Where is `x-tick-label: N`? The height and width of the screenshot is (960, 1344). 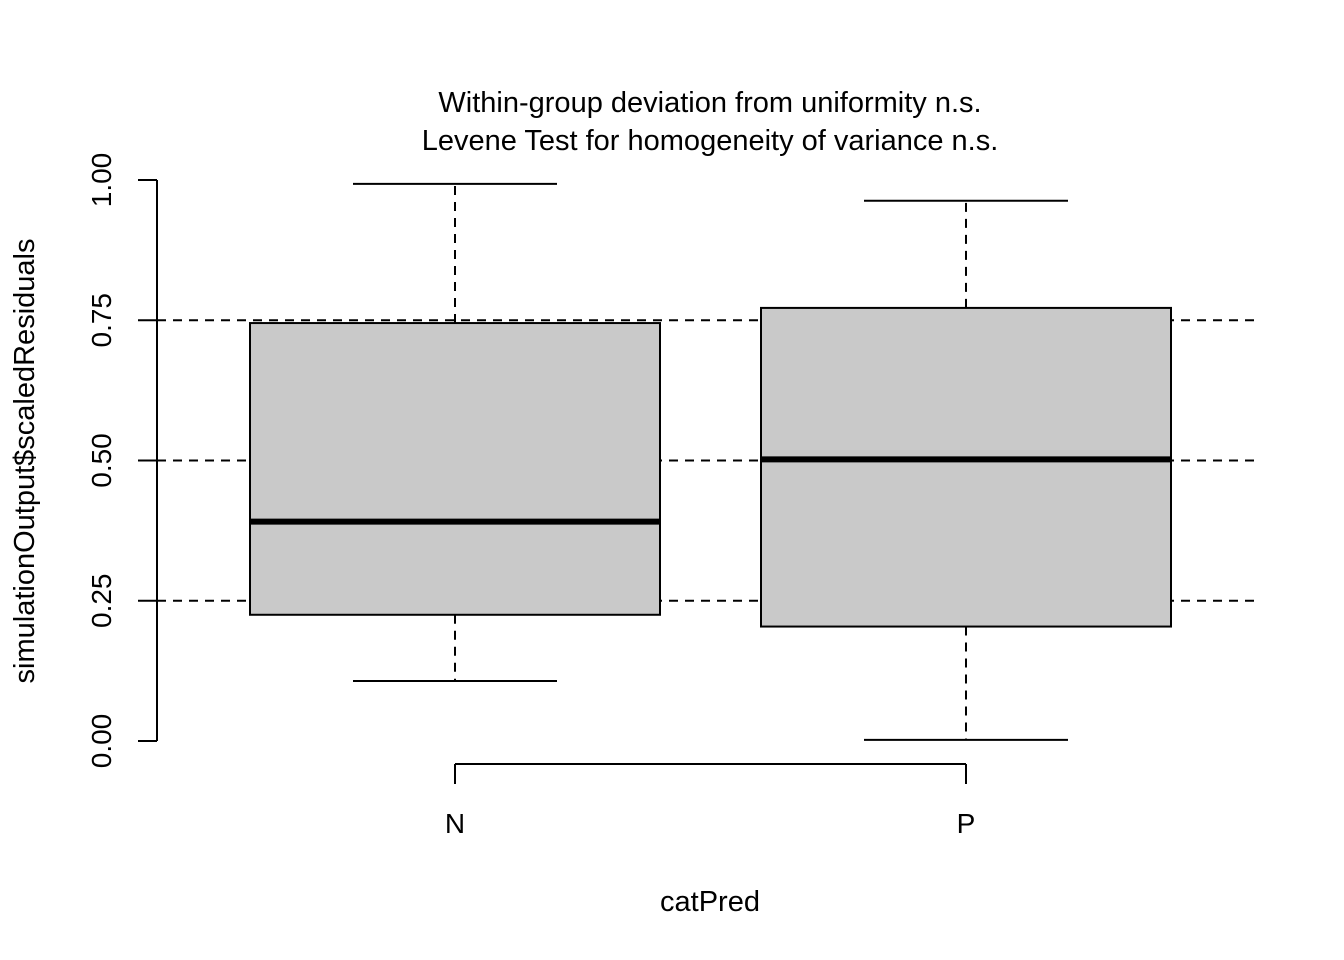 x-tick-label: N is located at coordinates (455, 823).